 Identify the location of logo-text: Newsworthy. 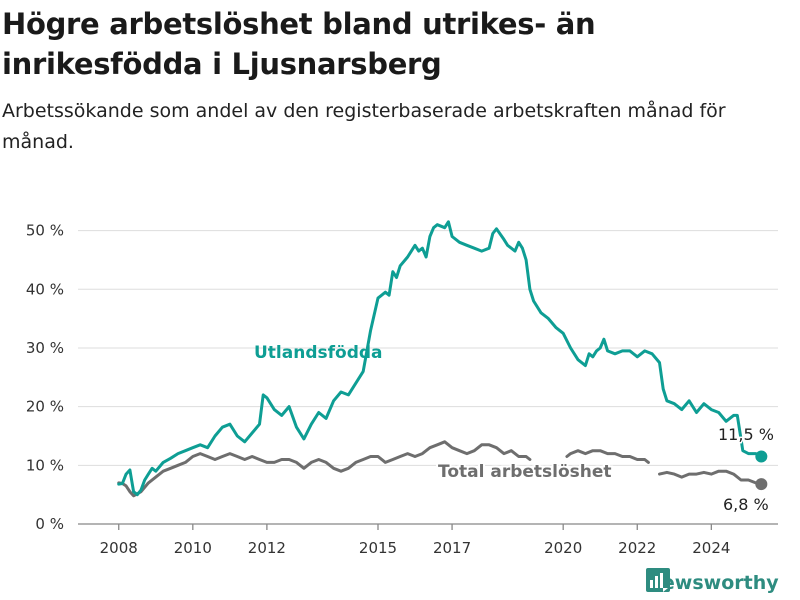
(712, 583).